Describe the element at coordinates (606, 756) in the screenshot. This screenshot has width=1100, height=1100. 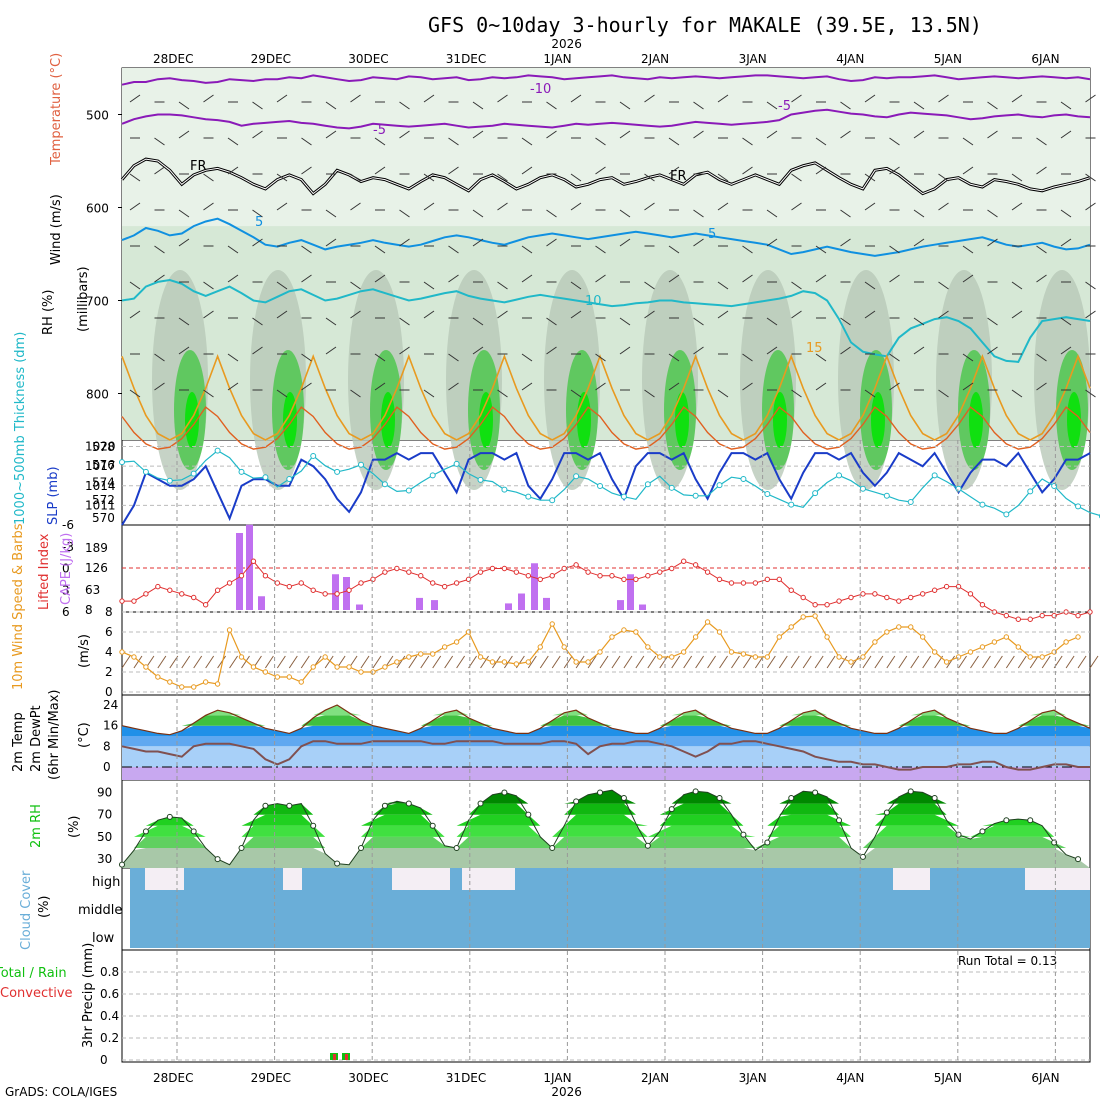
I see `temp-band` at that location.